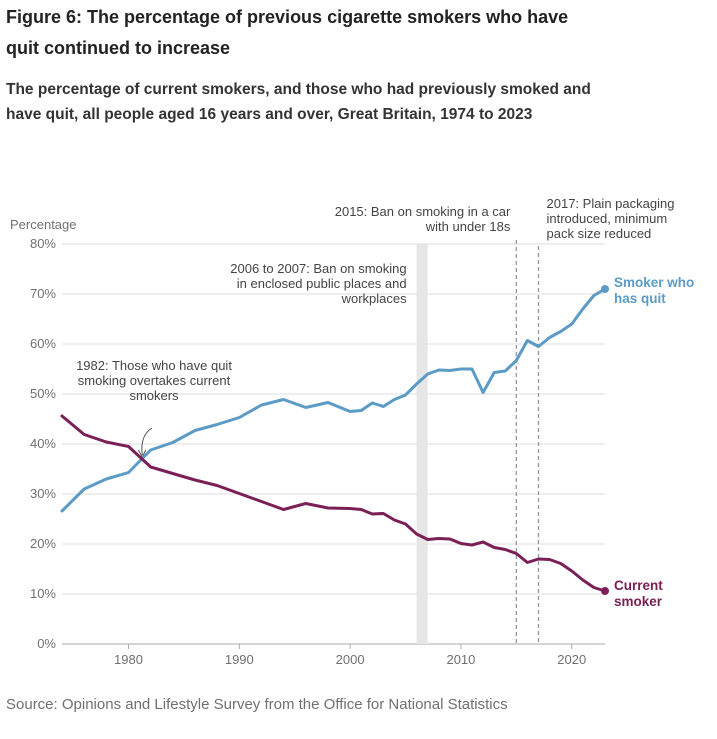  I want to click on annotation-text-2017-line: introduced, minimum, so click(607, 218).